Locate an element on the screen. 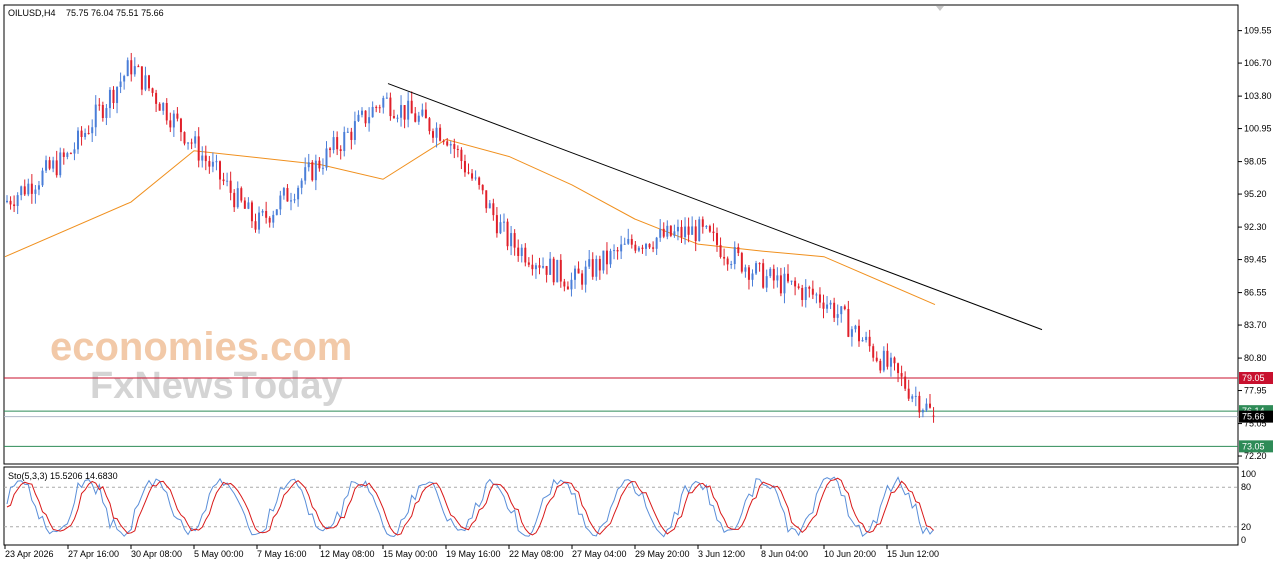 The height and width of the screenshot is (567, 1280). stochastic-oscillator is located at coordinates (621, 507).